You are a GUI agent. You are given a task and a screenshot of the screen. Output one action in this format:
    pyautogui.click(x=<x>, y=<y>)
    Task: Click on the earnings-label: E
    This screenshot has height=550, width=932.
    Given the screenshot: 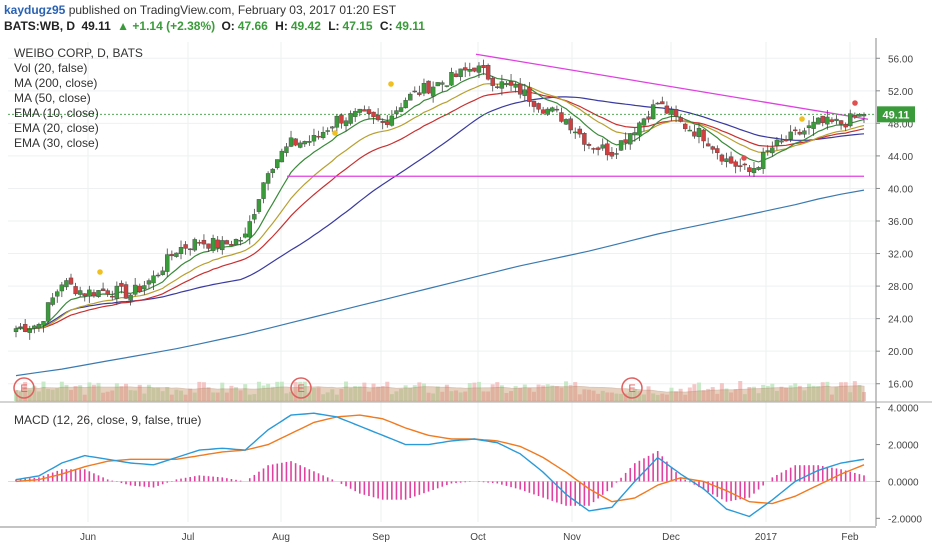 What is the action you would take?
    pyautogui.click(x=631, y=389)
    